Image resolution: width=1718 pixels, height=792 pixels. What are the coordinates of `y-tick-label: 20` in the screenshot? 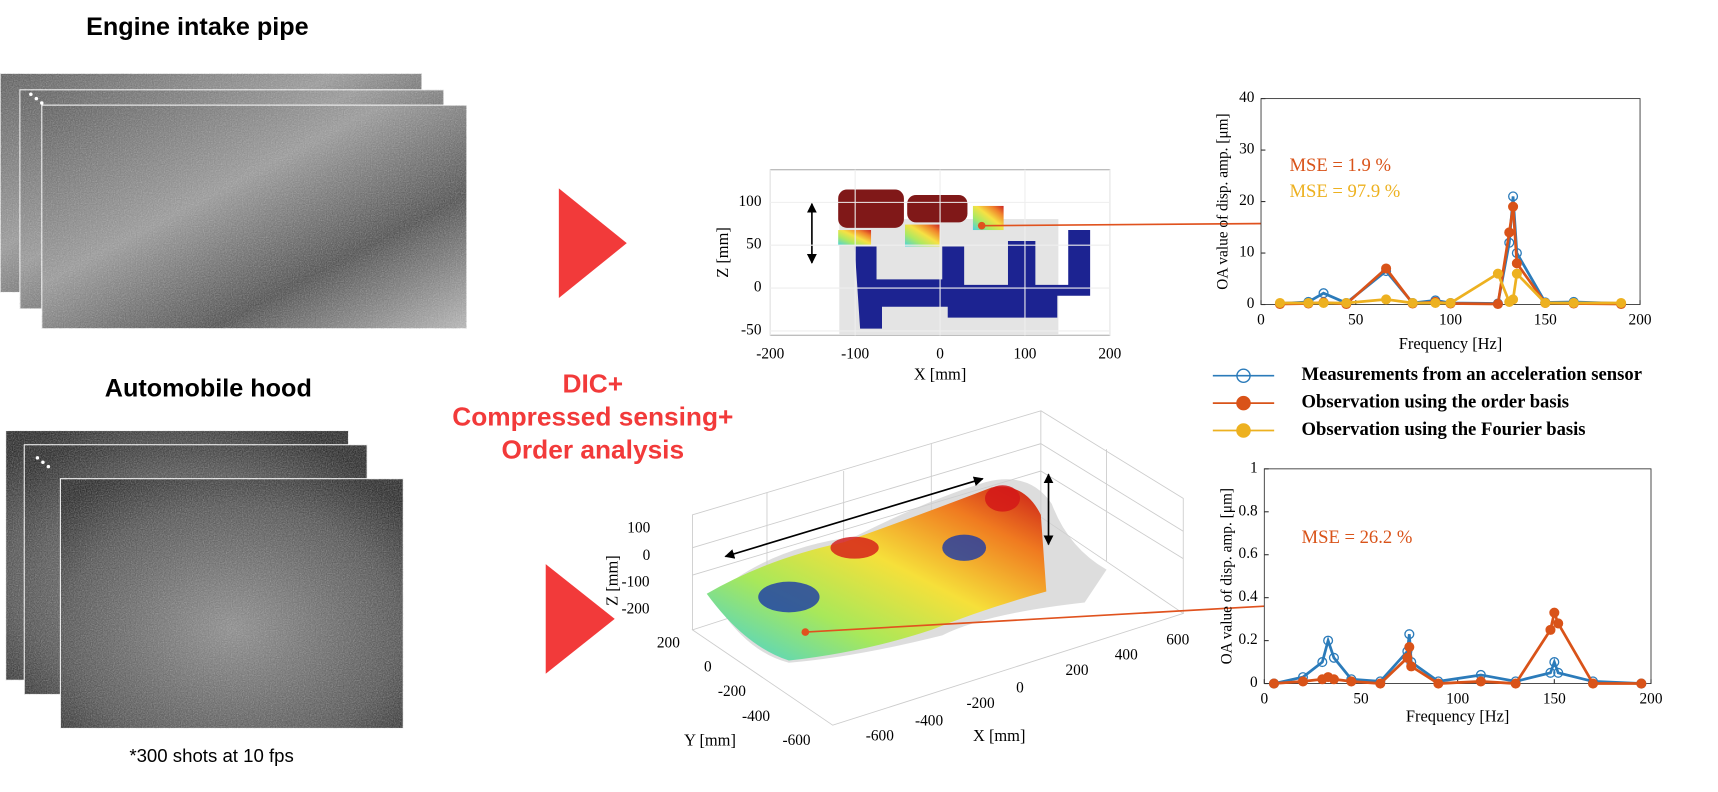 It's located at (1247, 200).